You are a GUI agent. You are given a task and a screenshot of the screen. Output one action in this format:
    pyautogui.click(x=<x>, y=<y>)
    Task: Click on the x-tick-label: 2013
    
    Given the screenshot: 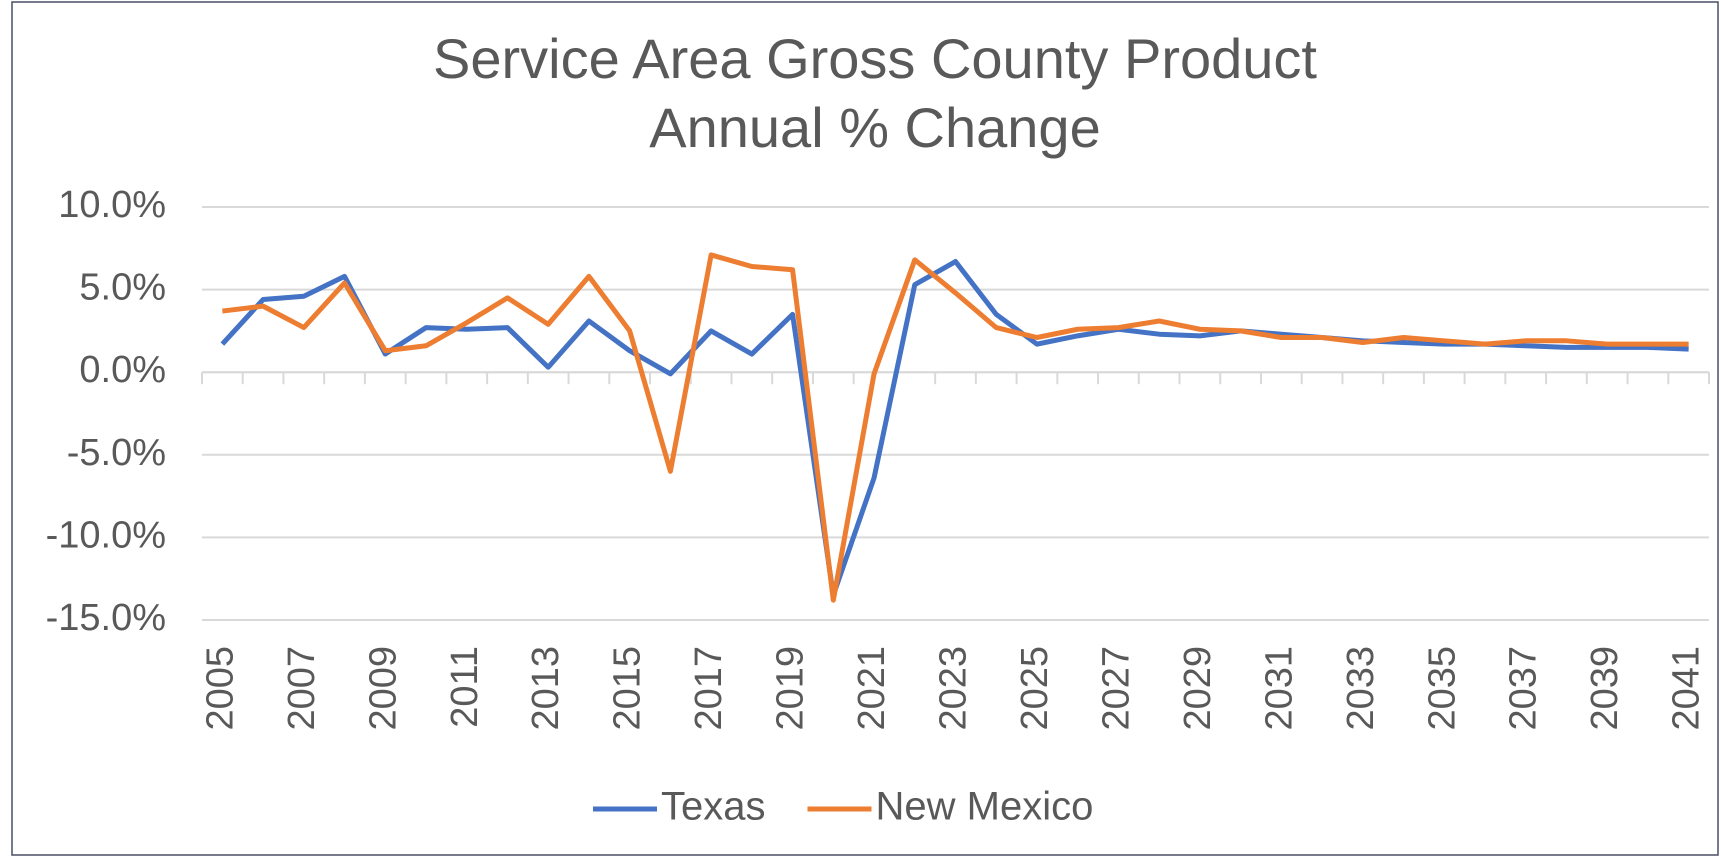 What is the action you would take?
    pyautogui.click(x=546, y=688)
    